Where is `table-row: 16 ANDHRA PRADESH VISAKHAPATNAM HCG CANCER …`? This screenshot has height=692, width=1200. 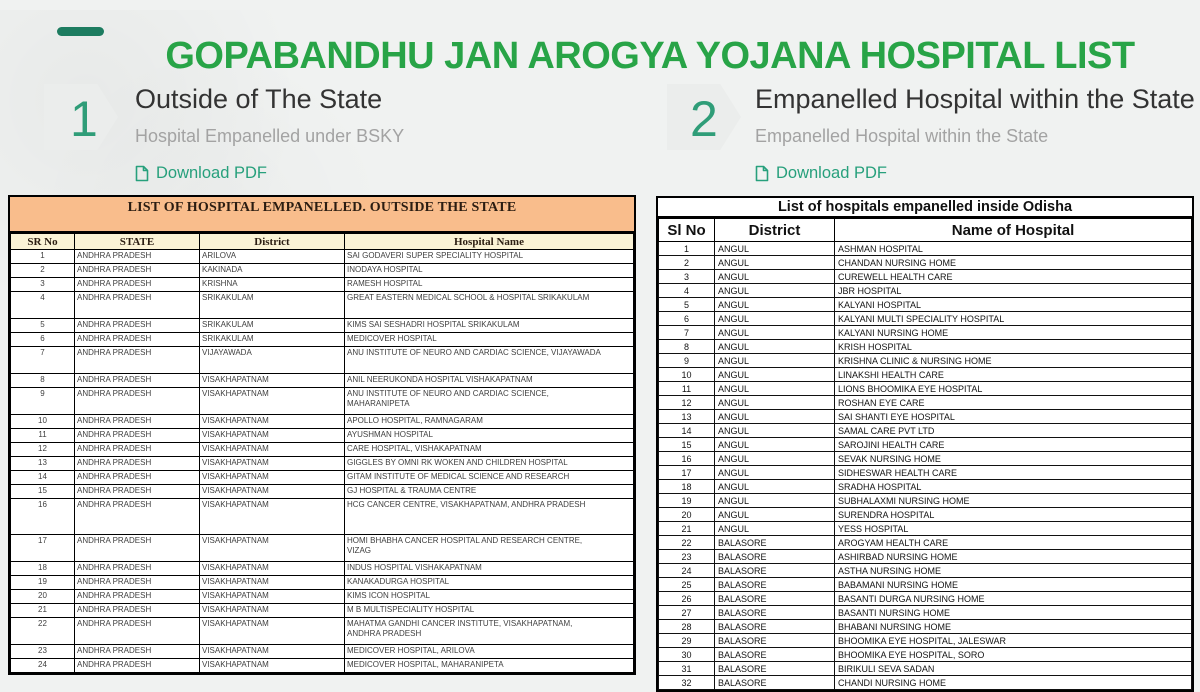
table-row: 16 ANDHRA PRADESH VISAKHAPATNAM HCG CANCER … is located at coordinates (322, 516).